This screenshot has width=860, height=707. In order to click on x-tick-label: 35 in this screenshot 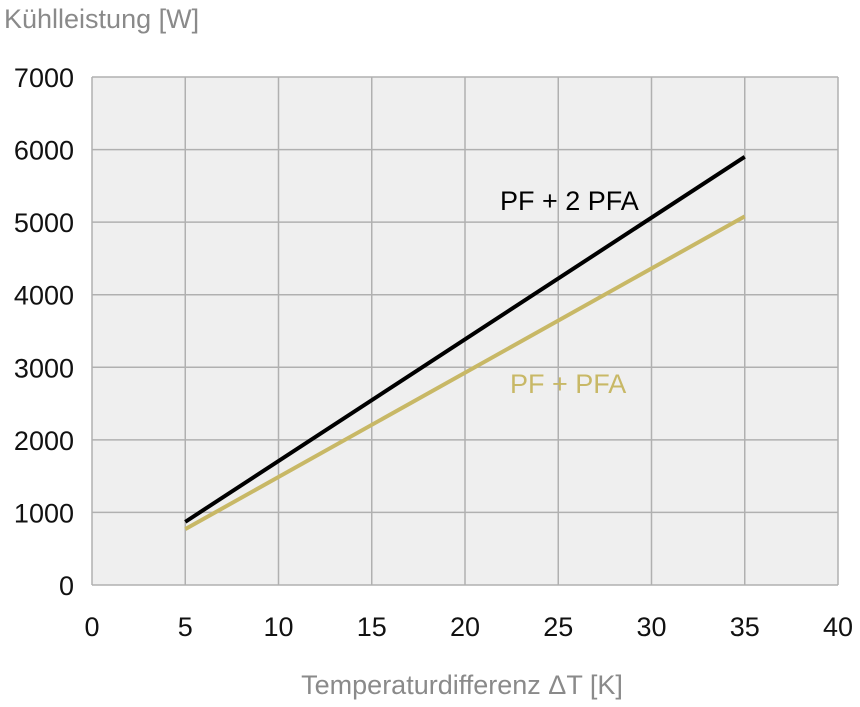, I will do `click(745, 627)`.